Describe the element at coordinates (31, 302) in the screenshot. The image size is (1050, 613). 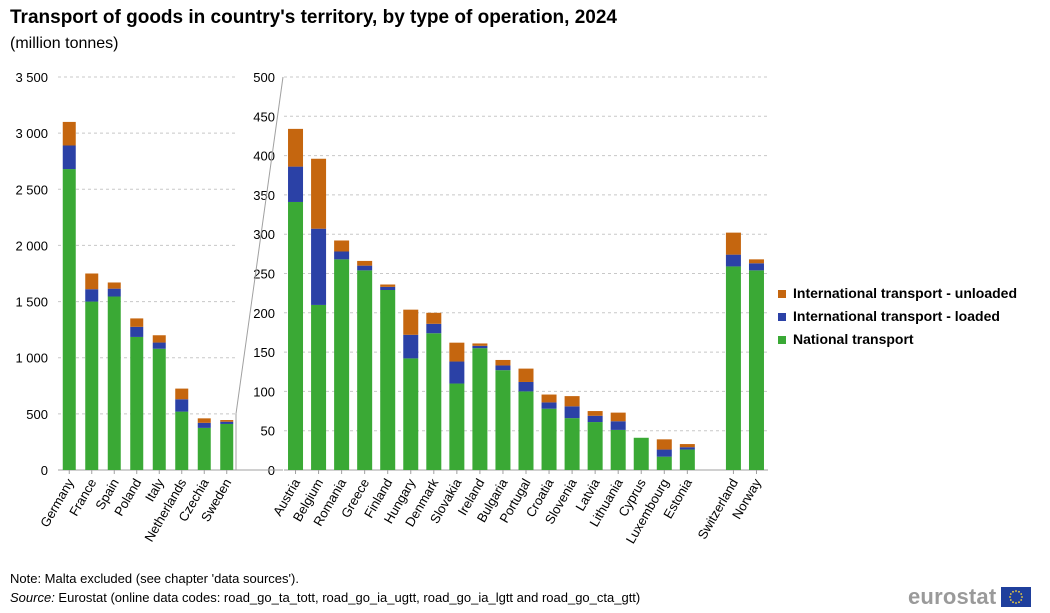
I see `y-tick-label-left: 1 500` at that location.